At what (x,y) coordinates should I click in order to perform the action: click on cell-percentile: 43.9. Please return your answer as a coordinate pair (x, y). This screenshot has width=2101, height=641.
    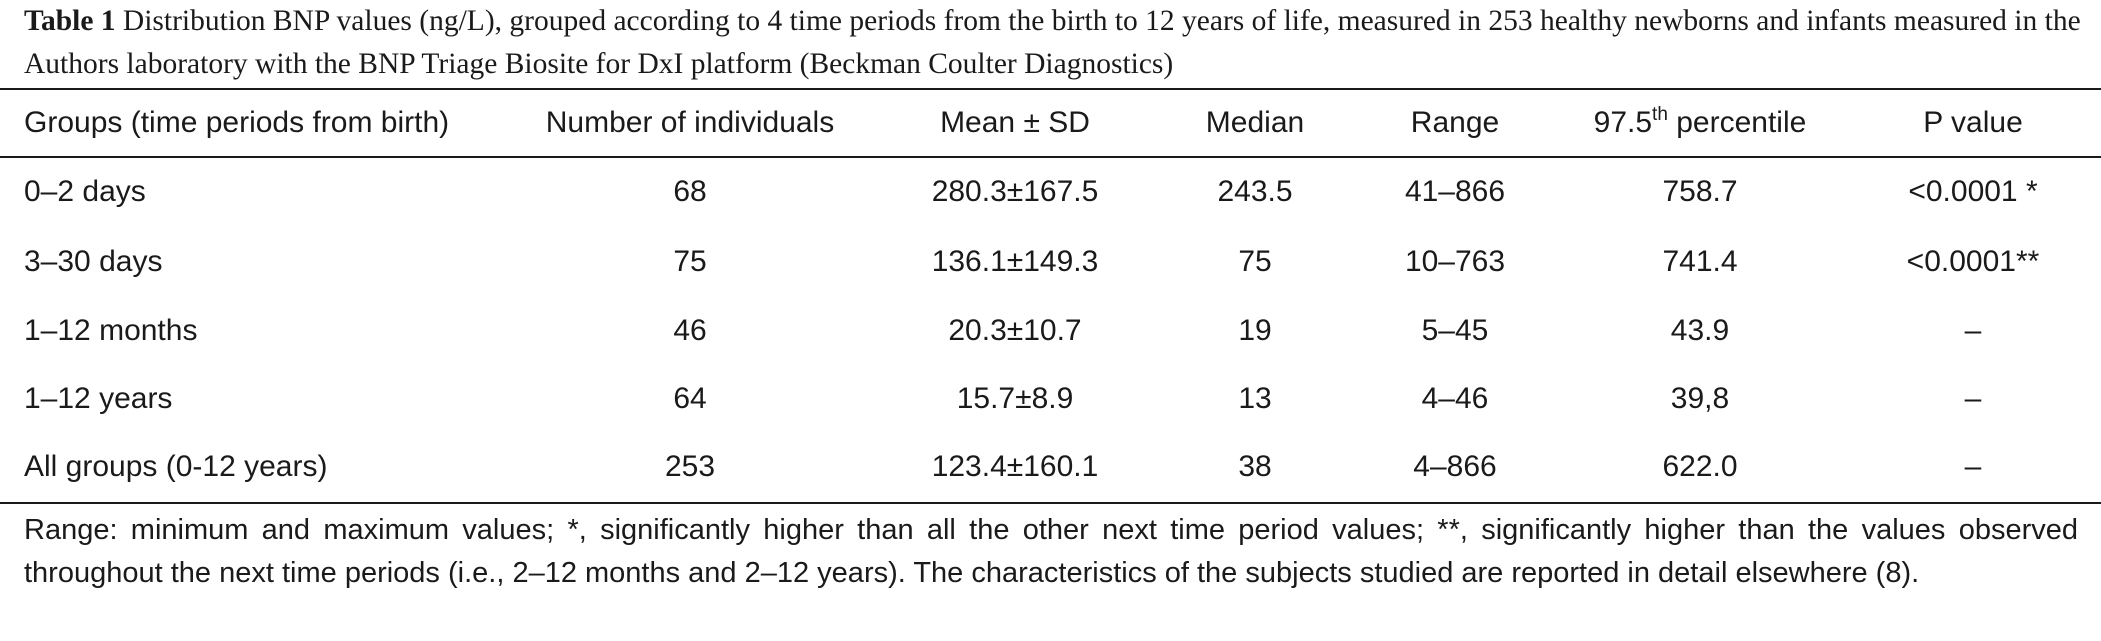
    Looking at the image, I should click on (1700, 330).